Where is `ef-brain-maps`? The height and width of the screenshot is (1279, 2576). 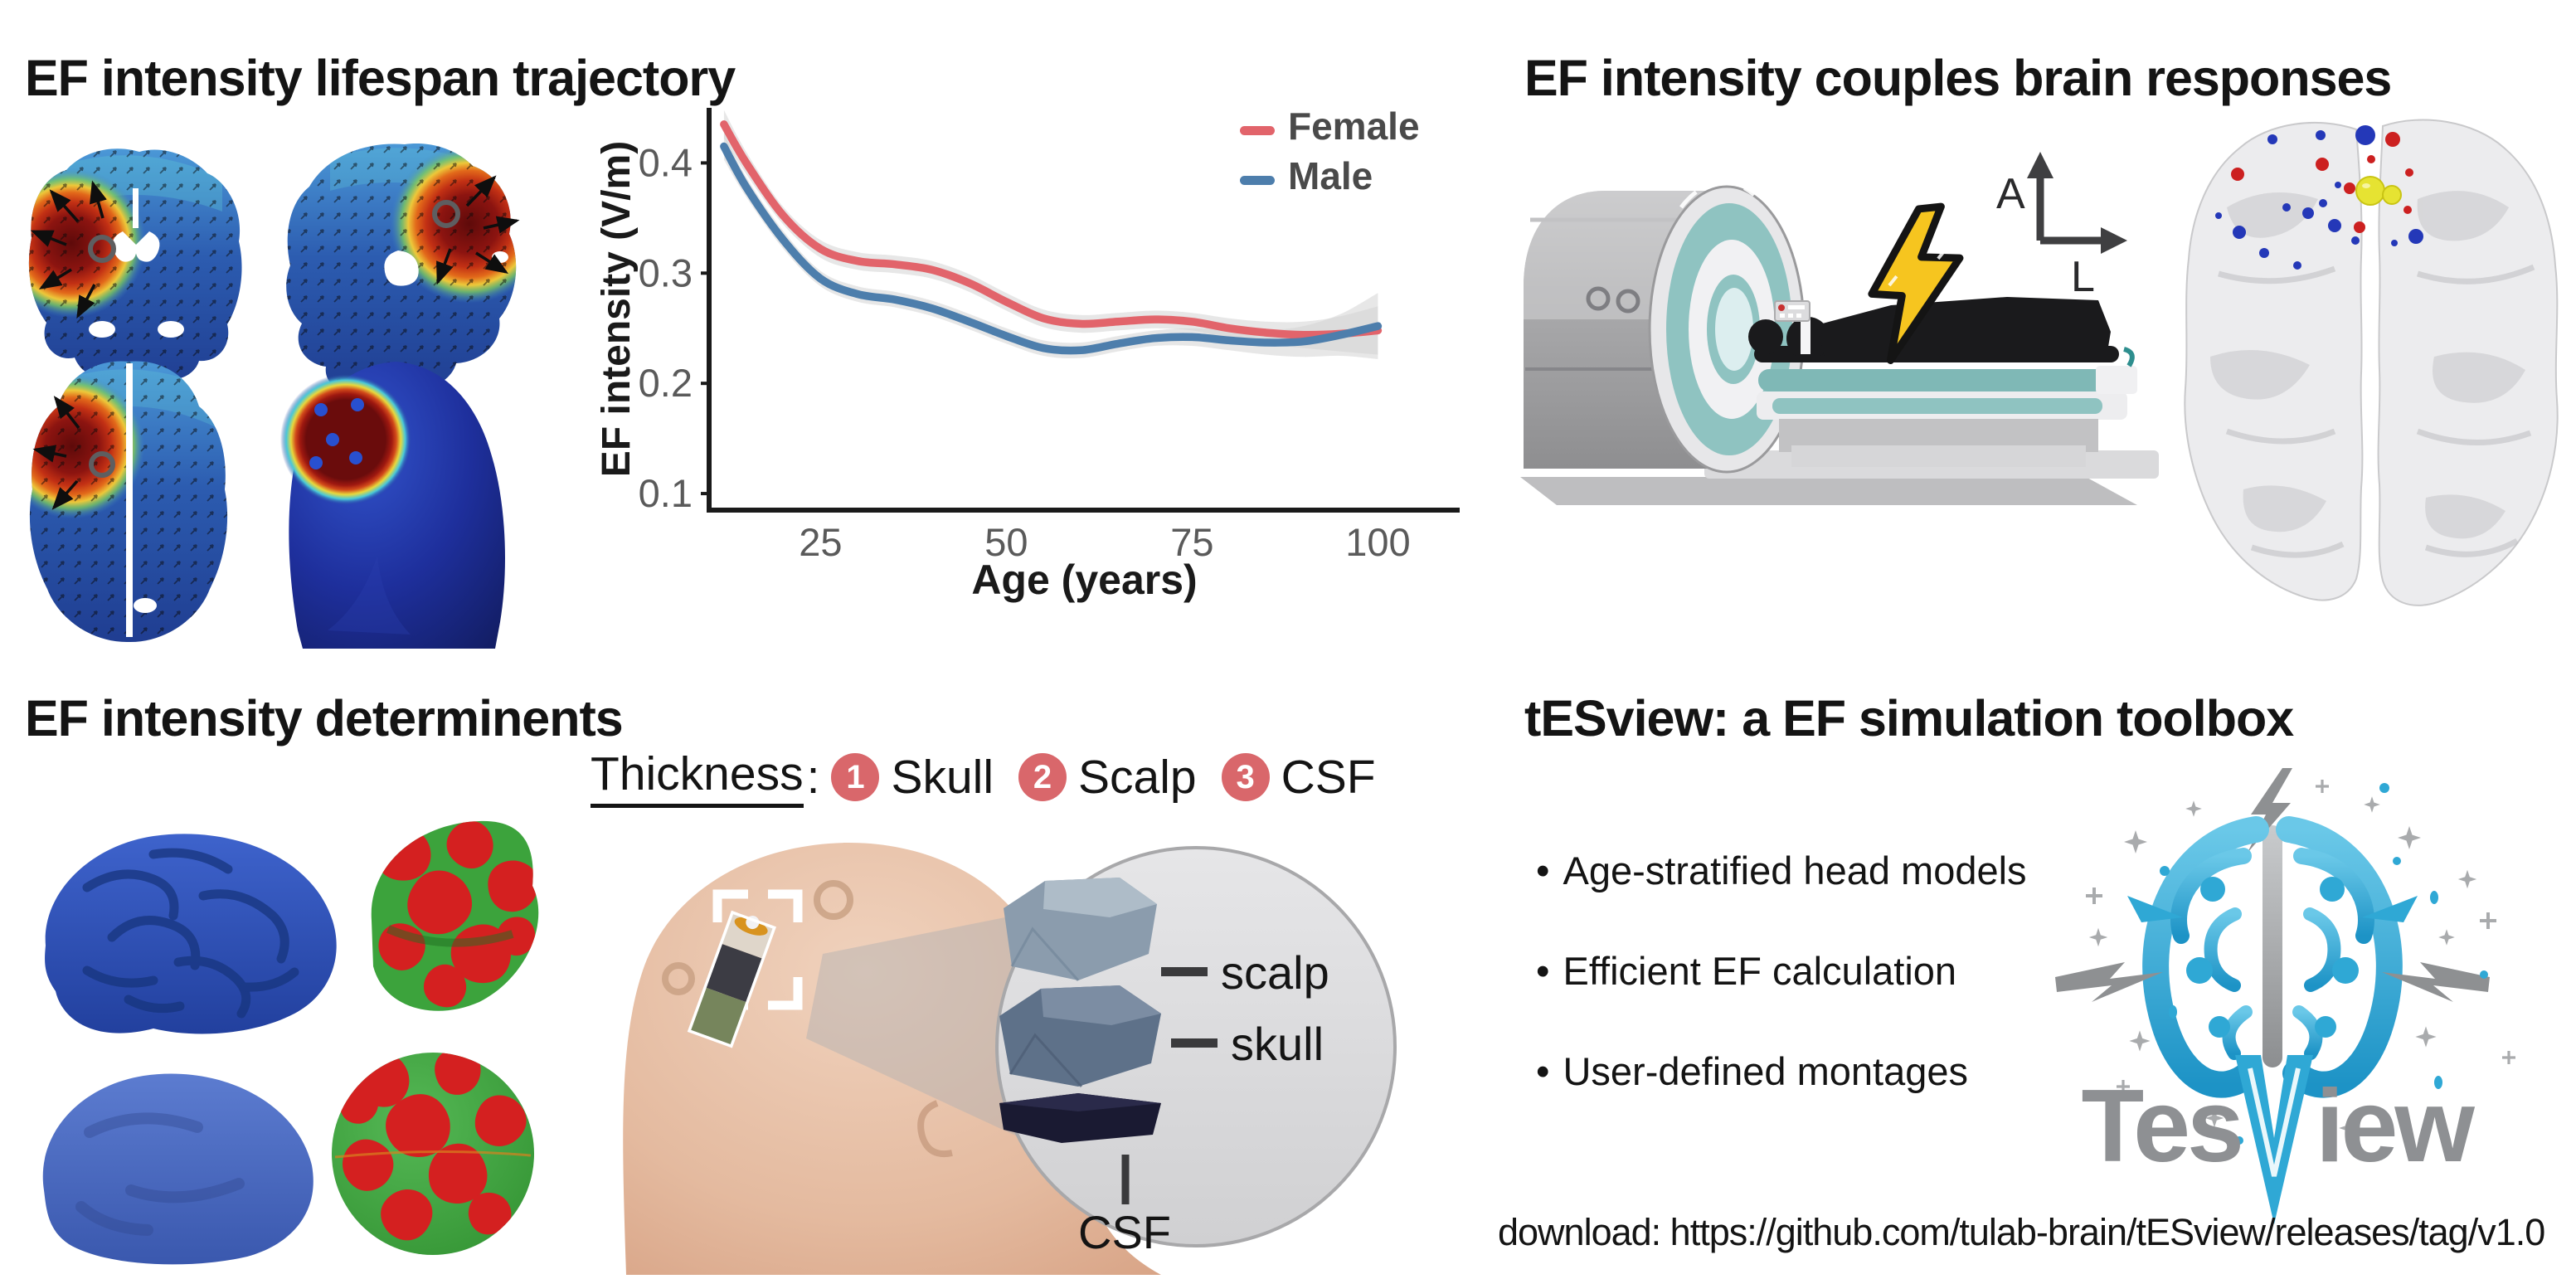
ef-brain-maps is located at coordinates (284, 373).